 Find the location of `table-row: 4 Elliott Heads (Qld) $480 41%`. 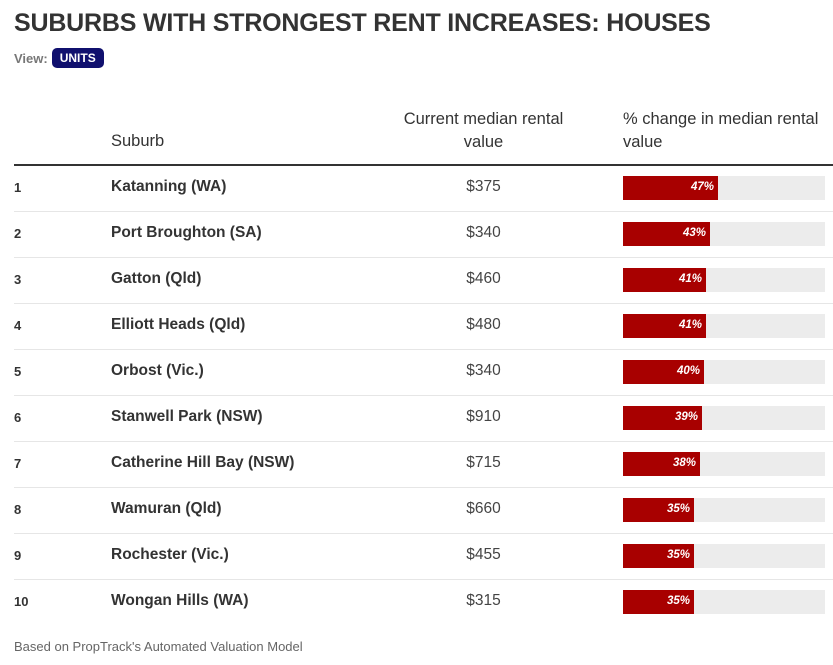

table-row: 4 Elliott Heads (Qld) $480 41% is located at coordinates (423, 327).